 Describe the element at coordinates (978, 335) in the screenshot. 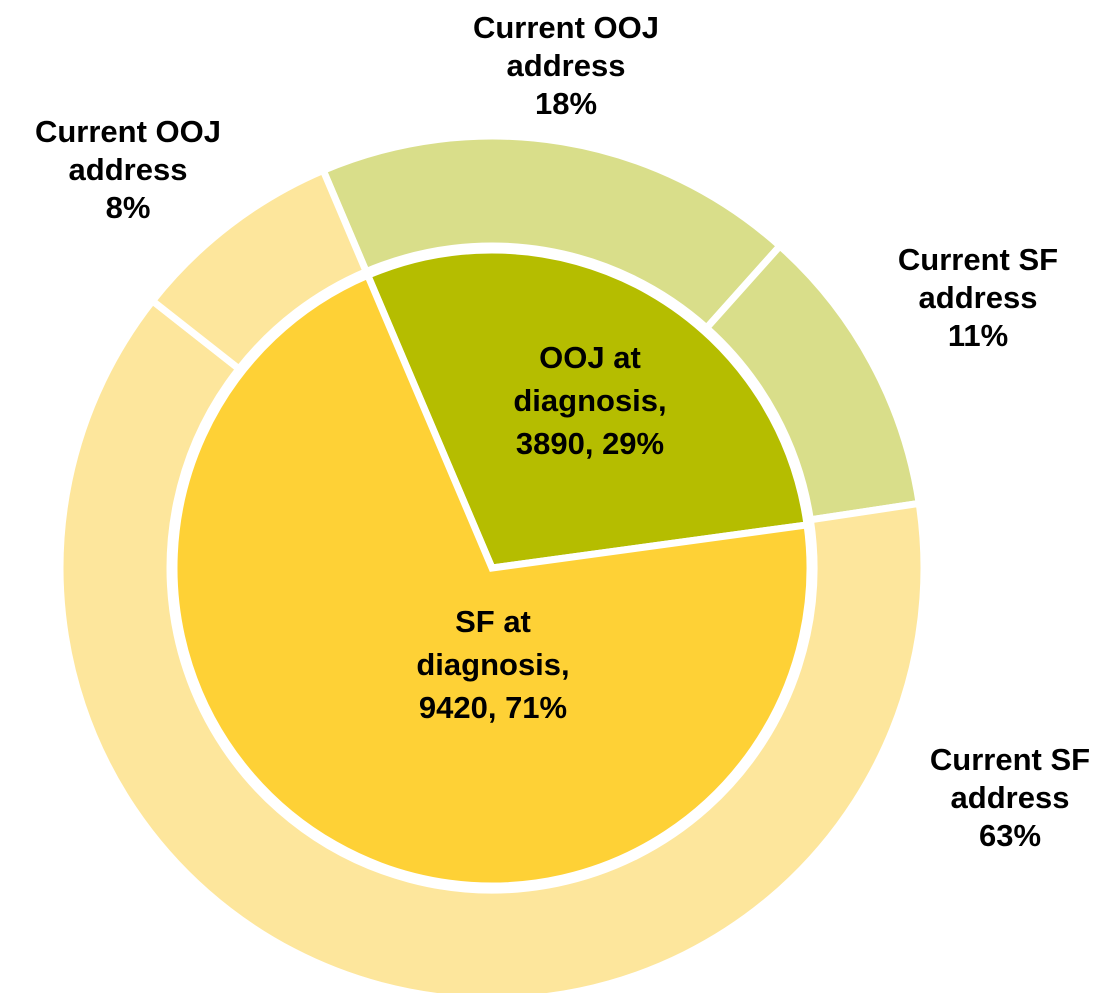

I see `outer-value-label: 11%` at that location.